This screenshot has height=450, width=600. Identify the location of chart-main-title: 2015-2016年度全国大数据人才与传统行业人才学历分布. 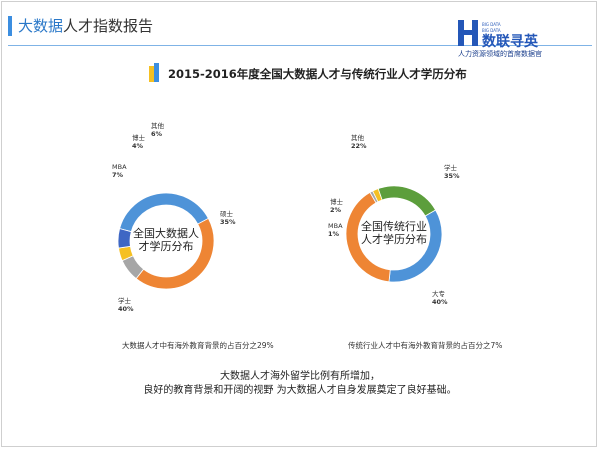
(317, 74).